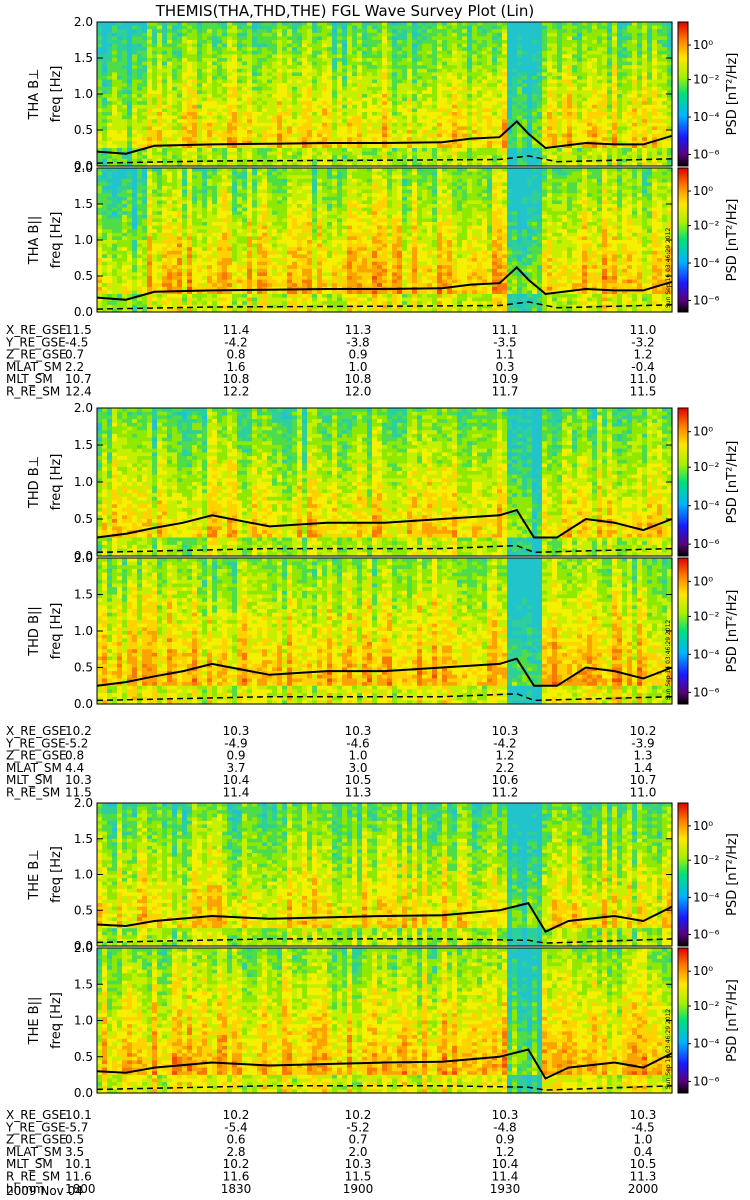 Image resolution: width=750 pixels, height=1200 pixels. What do you see at coordinates (34, 1021) in the screenshot?
I see `y-axis-label: THE B||` at bounding box center [34, 1021].